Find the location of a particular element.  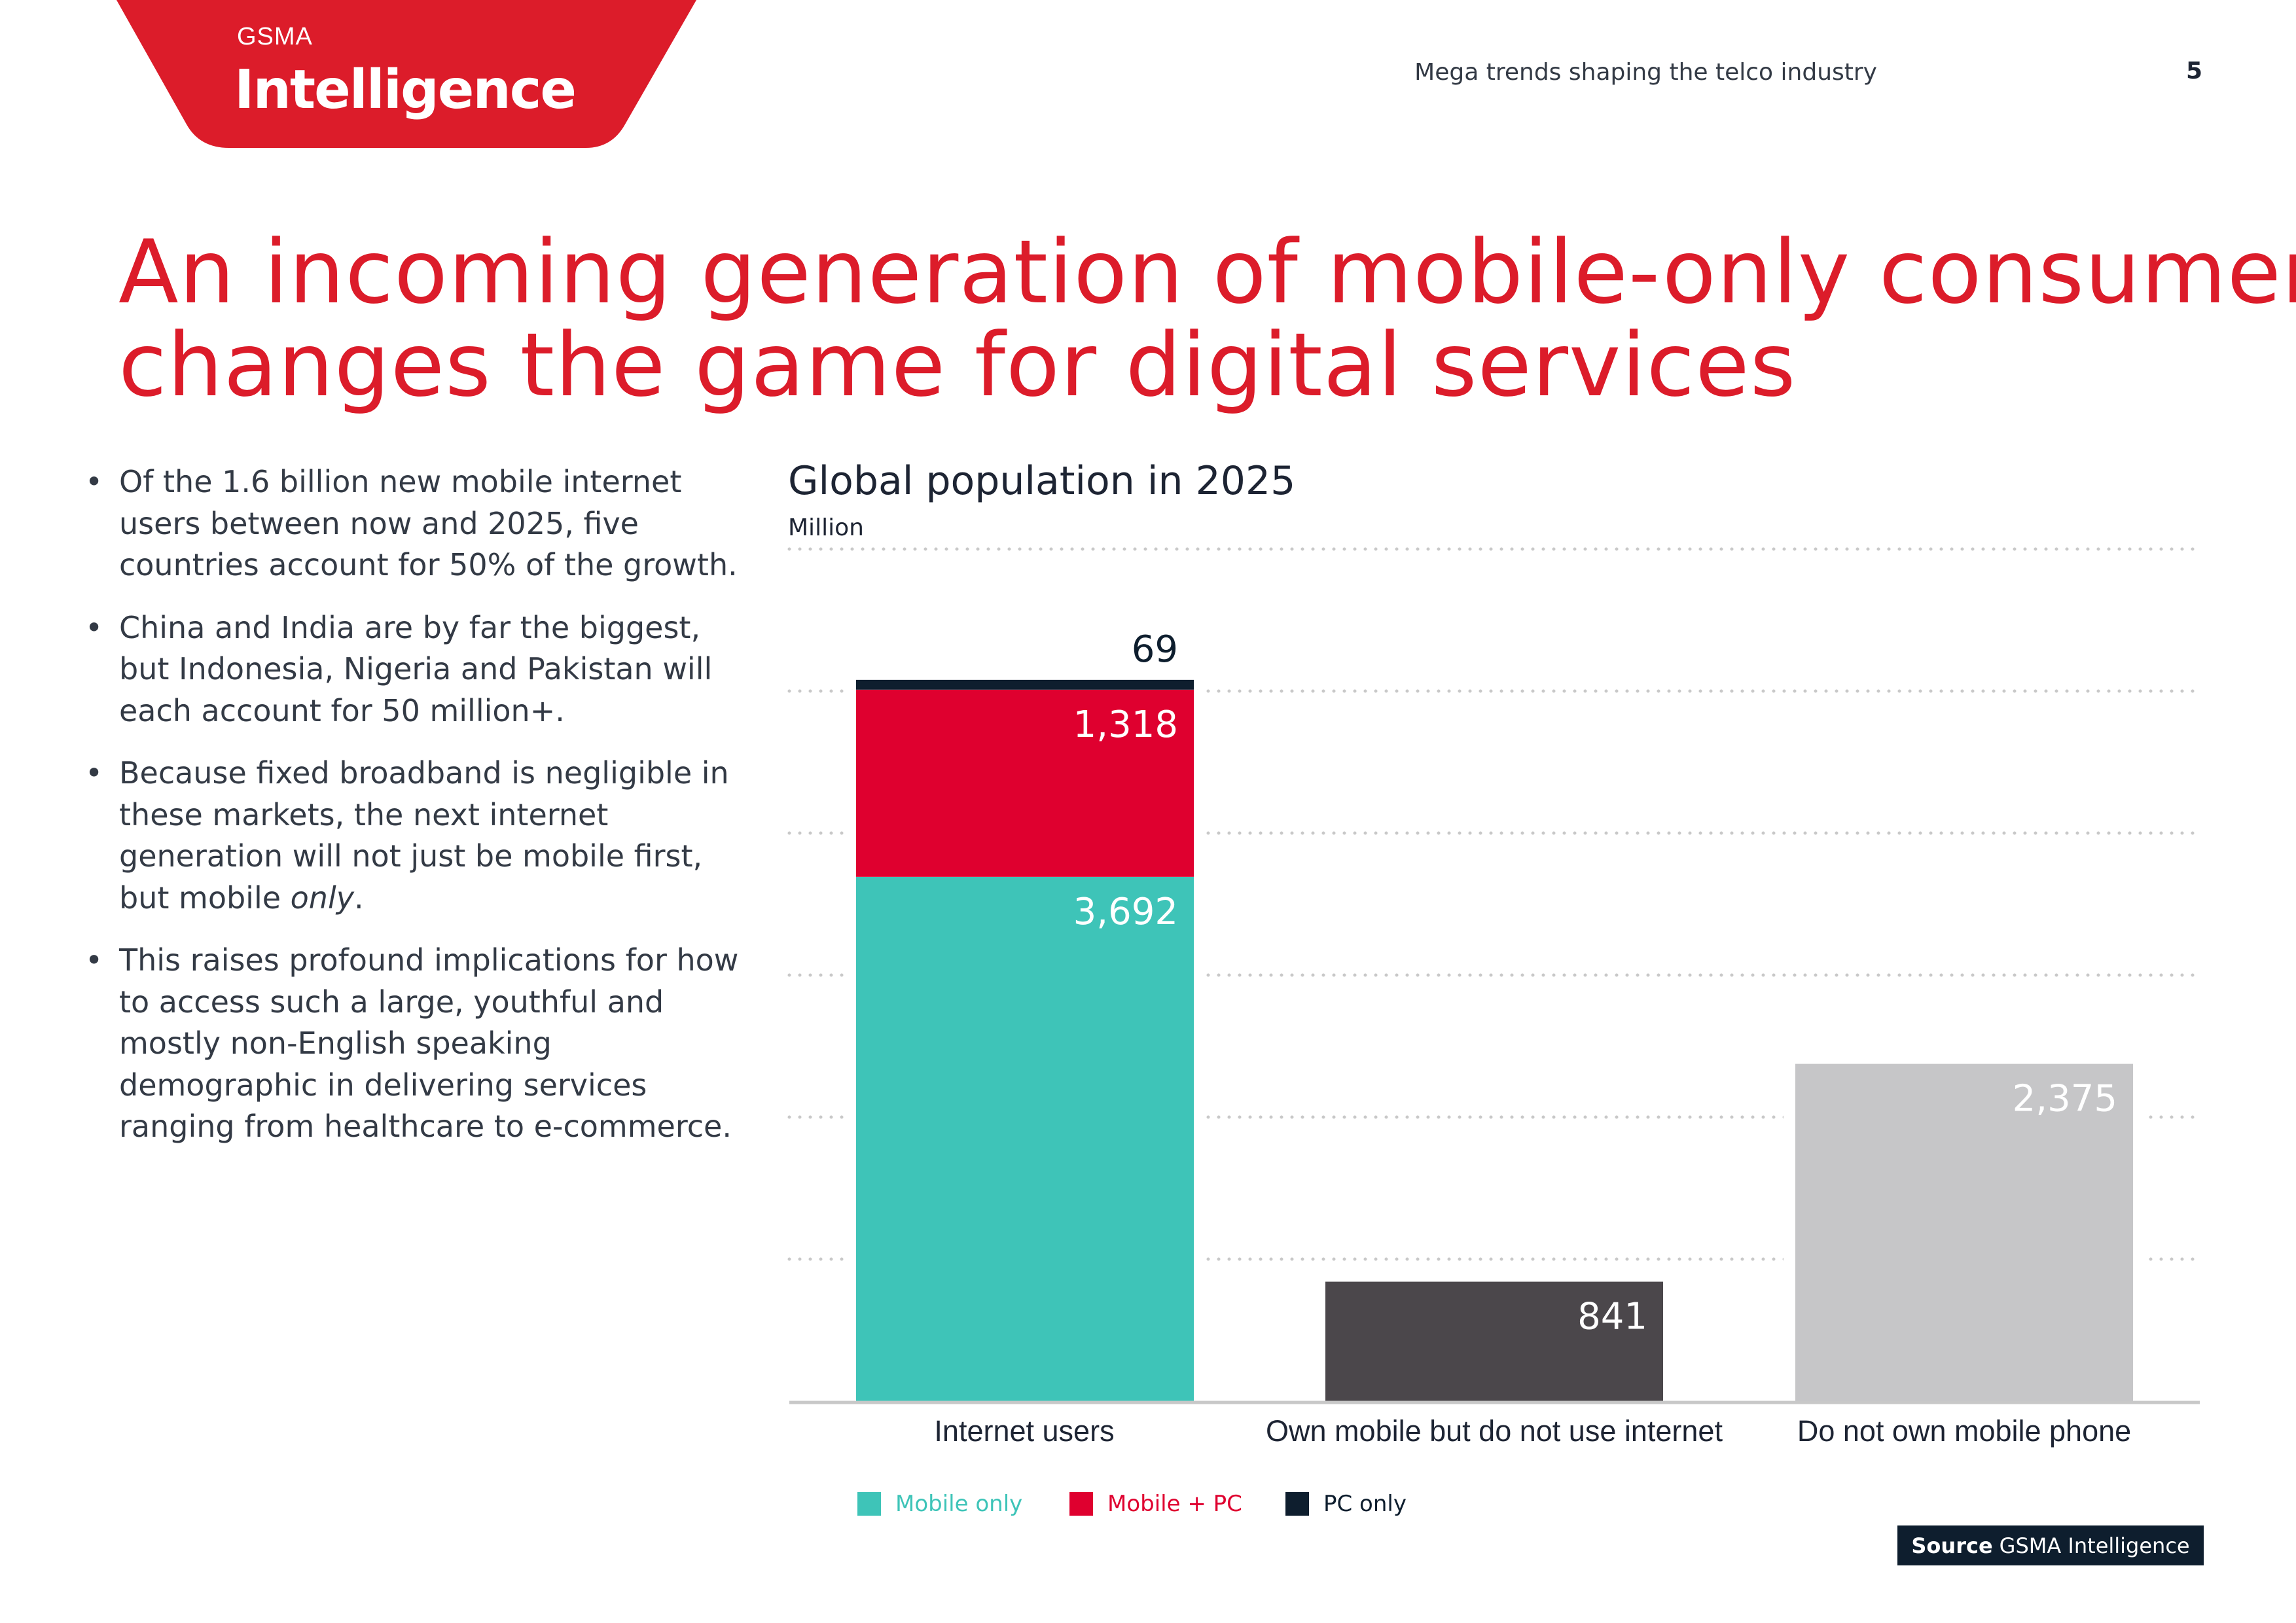

legend-item-mobile-pc: Mobile + PC is located at coordinates (1155, 1504).